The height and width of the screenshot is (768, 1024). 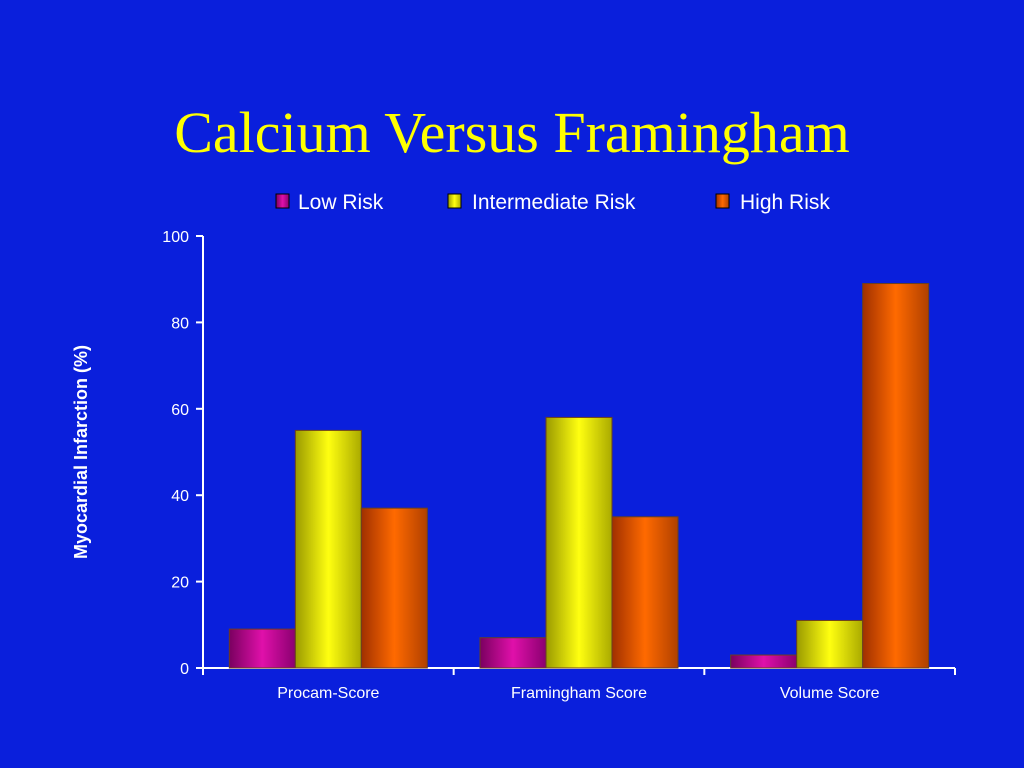 I want to click on legend-label: Low Risk, so click(x=341, y=202).